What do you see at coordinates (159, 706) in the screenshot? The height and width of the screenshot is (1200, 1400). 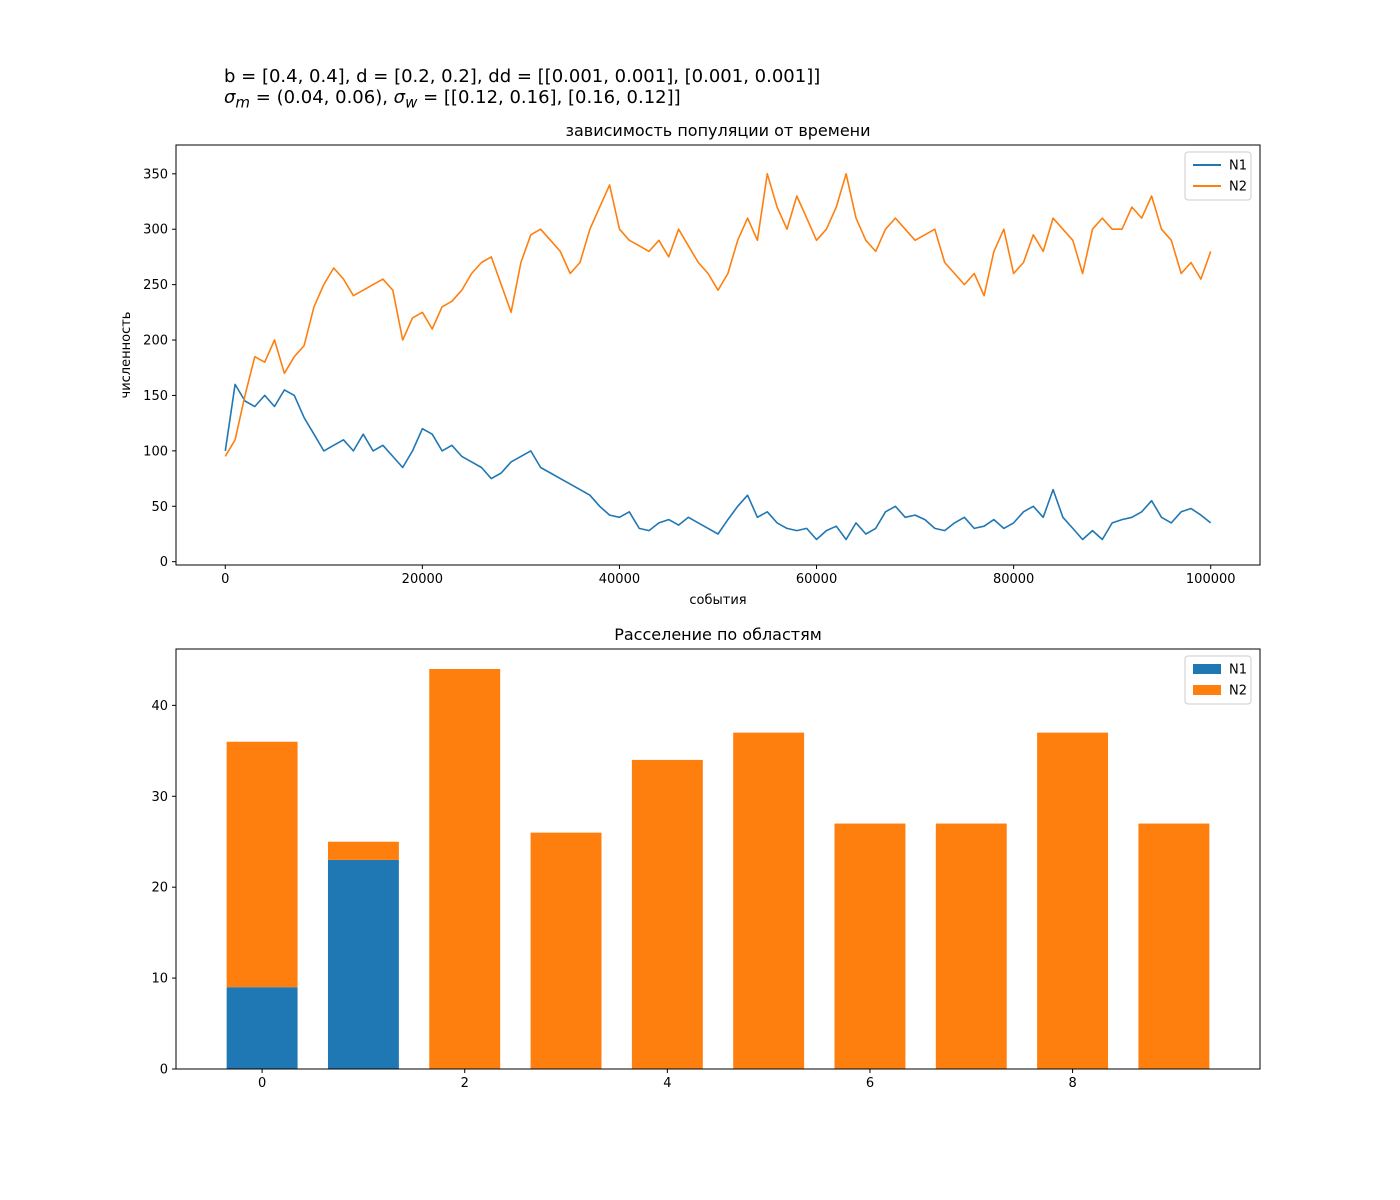 I see `y-tick-label: 40` at bounding box center [159, 706].